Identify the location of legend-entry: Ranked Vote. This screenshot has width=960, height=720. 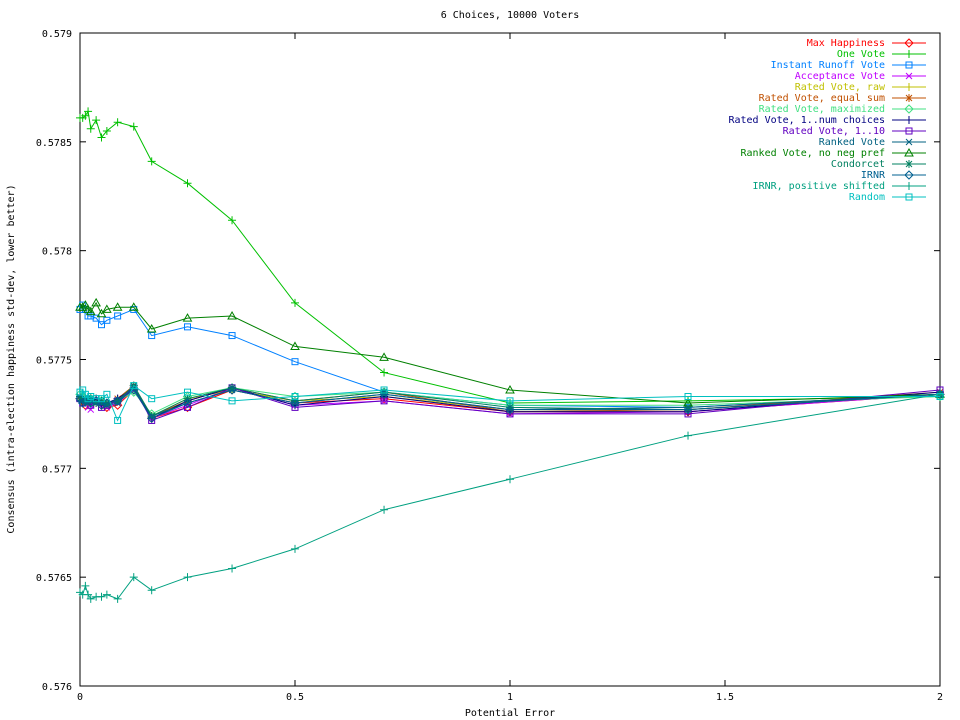
(872, 142).